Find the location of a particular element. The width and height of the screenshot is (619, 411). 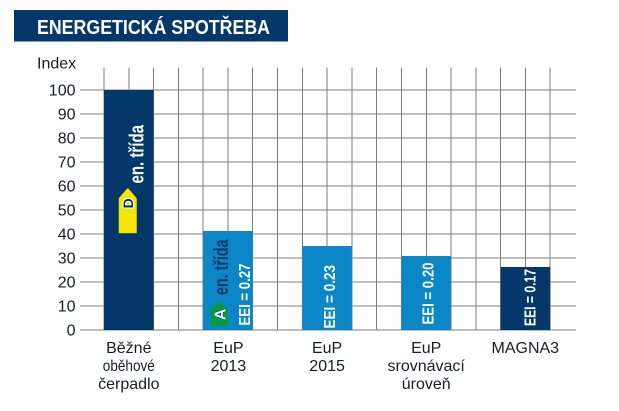

svg-text: 20 is located at coordinates (67, 283).